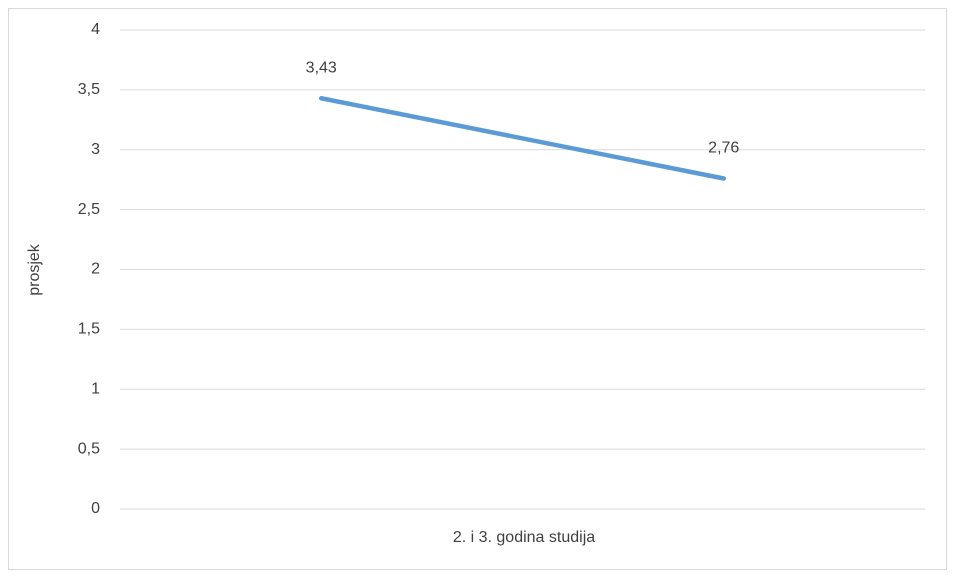  What do you see at coordinates (723, 148) in the screenshot?
I see `data-label: 2,76` at bounding box center [723, 148].